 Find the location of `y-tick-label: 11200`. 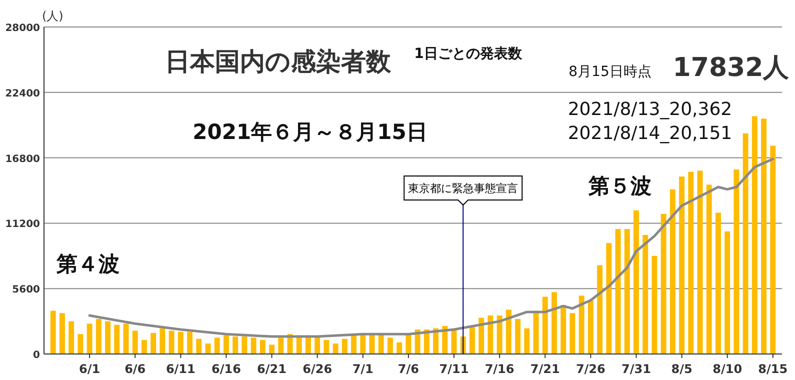

y-tick-label: 11200 is located at coordinates (22, 224).